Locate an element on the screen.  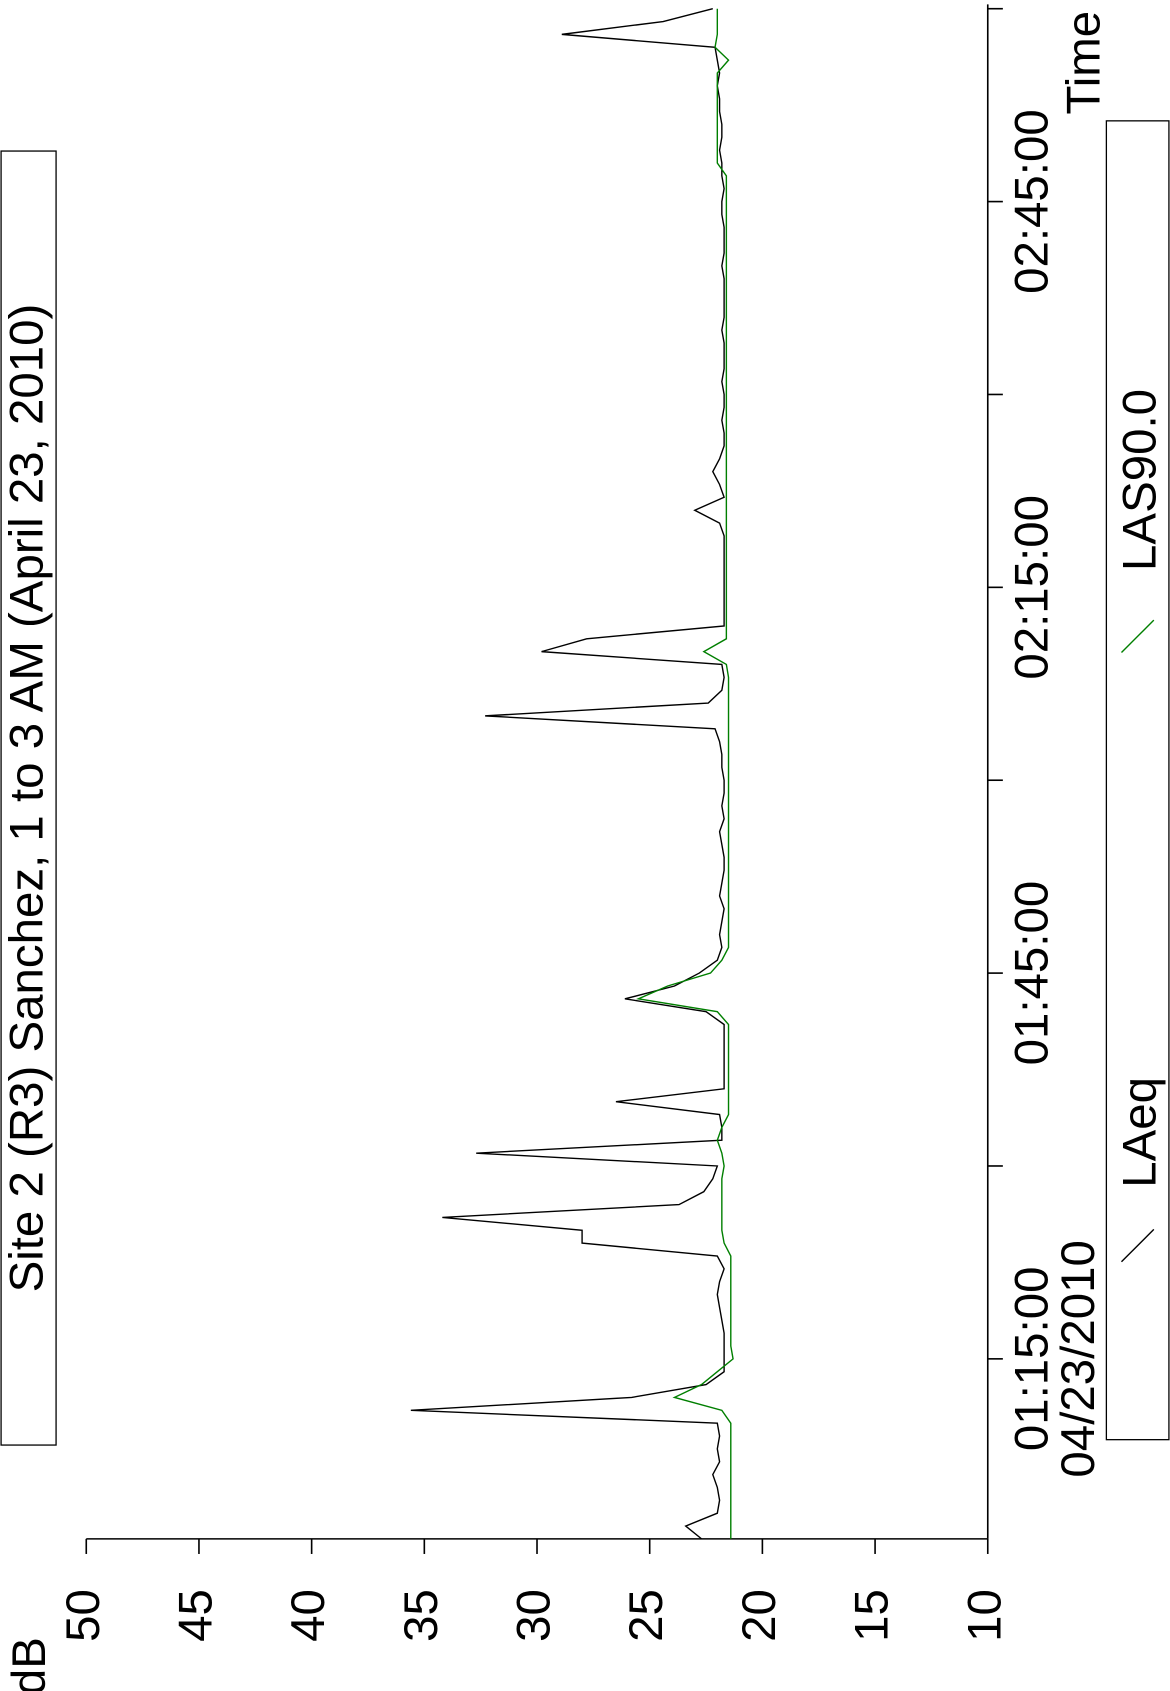
y-axis-label: dB is located at coordinates (29, 1664).